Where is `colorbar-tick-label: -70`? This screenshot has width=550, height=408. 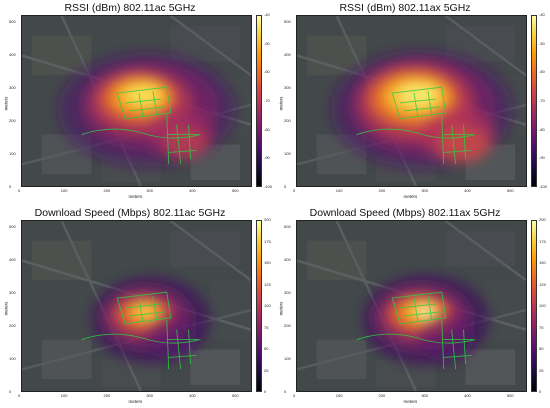 colorbar-tick-label: -70 is located at coordinates (267, 100).